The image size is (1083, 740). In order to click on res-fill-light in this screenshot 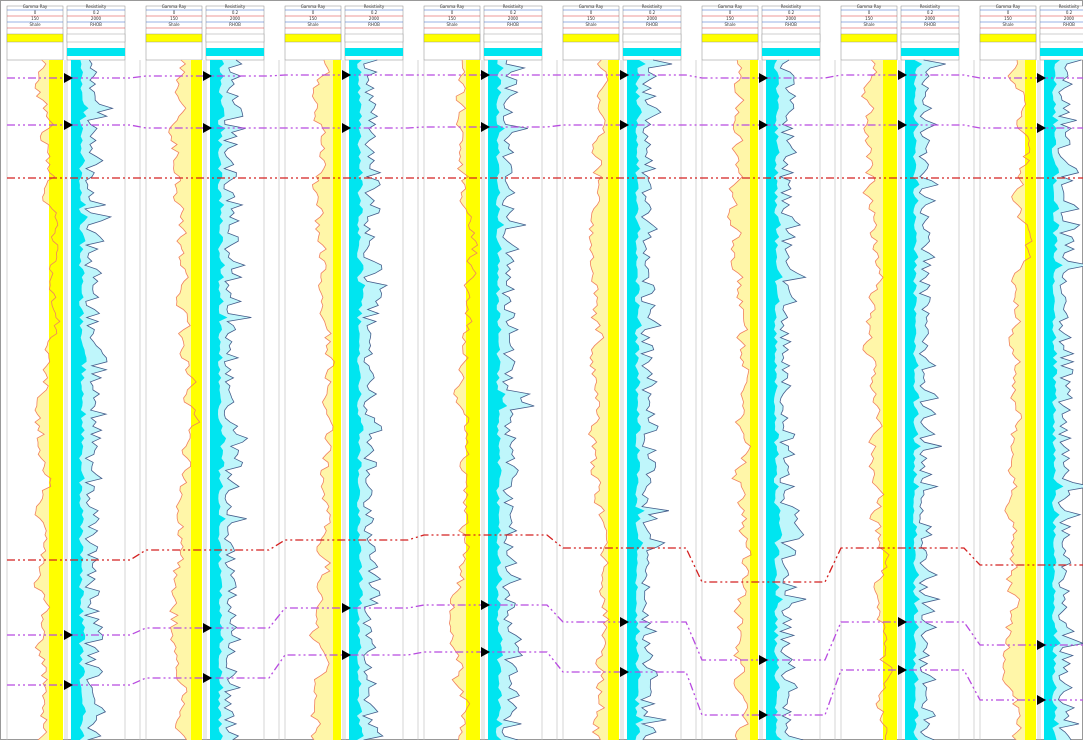, I will do `click(511, 400)`.